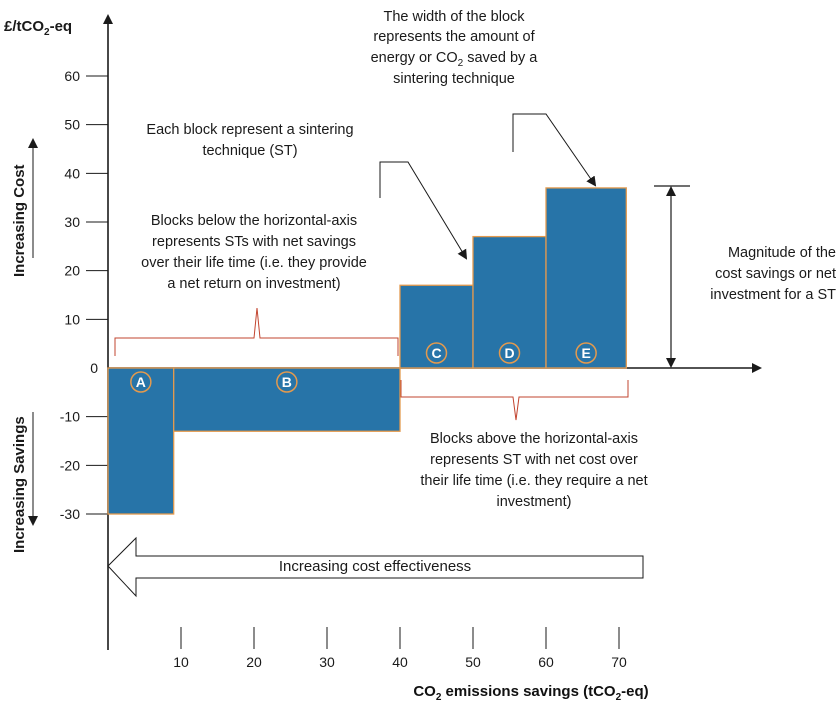  Describe the element at coordinates (254, 662) in the screenshot. I see `x-tick-label: 20` at that location.